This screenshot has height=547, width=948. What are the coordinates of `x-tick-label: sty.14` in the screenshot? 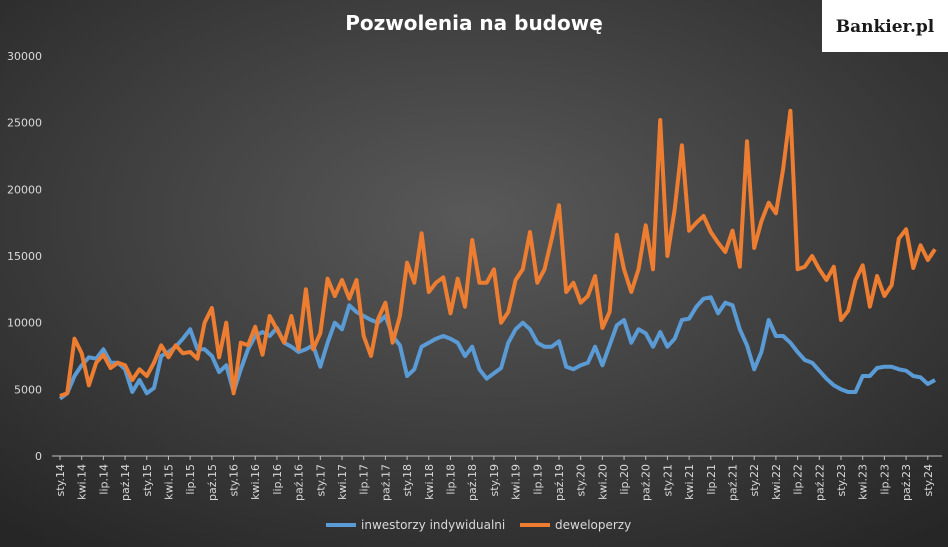 It's located at (60, 480).